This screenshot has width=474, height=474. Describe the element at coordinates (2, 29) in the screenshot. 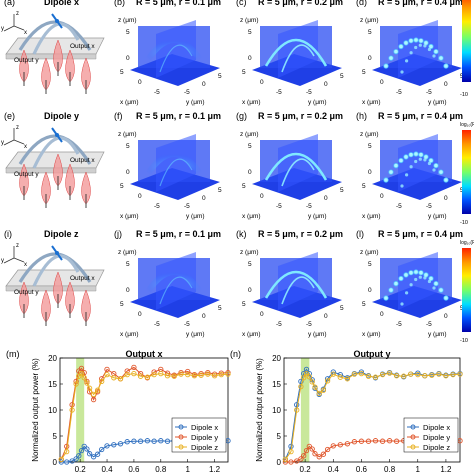

I see `axis-letter: y` at that location.